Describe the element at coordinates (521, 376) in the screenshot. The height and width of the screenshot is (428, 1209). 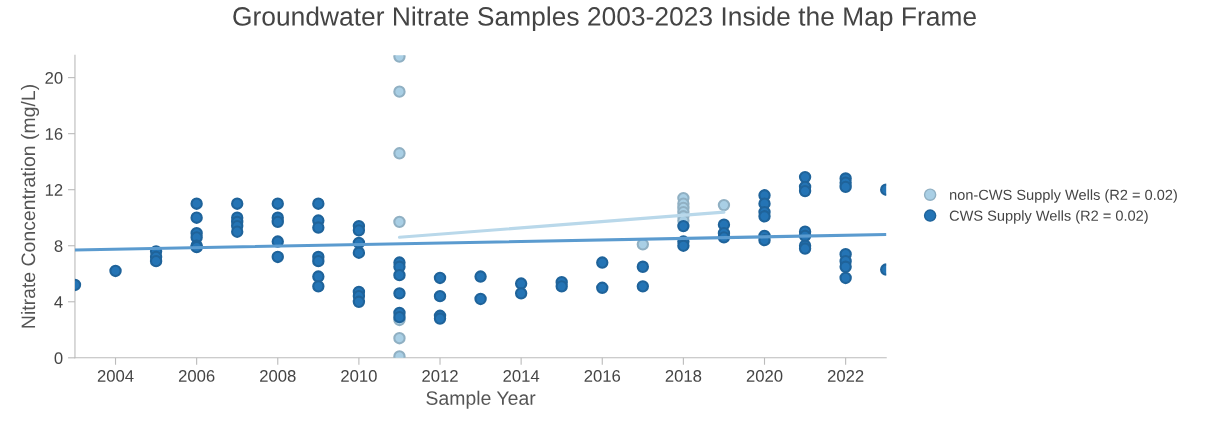
I see `x-tick-label: 2014` at that location.